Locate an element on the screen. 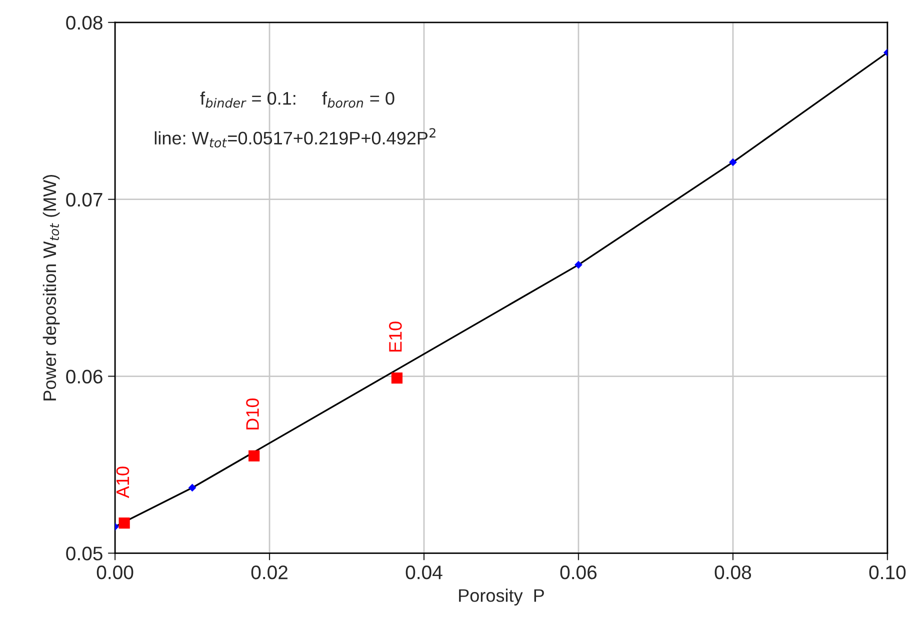  annotation: E10 is located at coordinates (395, 337).